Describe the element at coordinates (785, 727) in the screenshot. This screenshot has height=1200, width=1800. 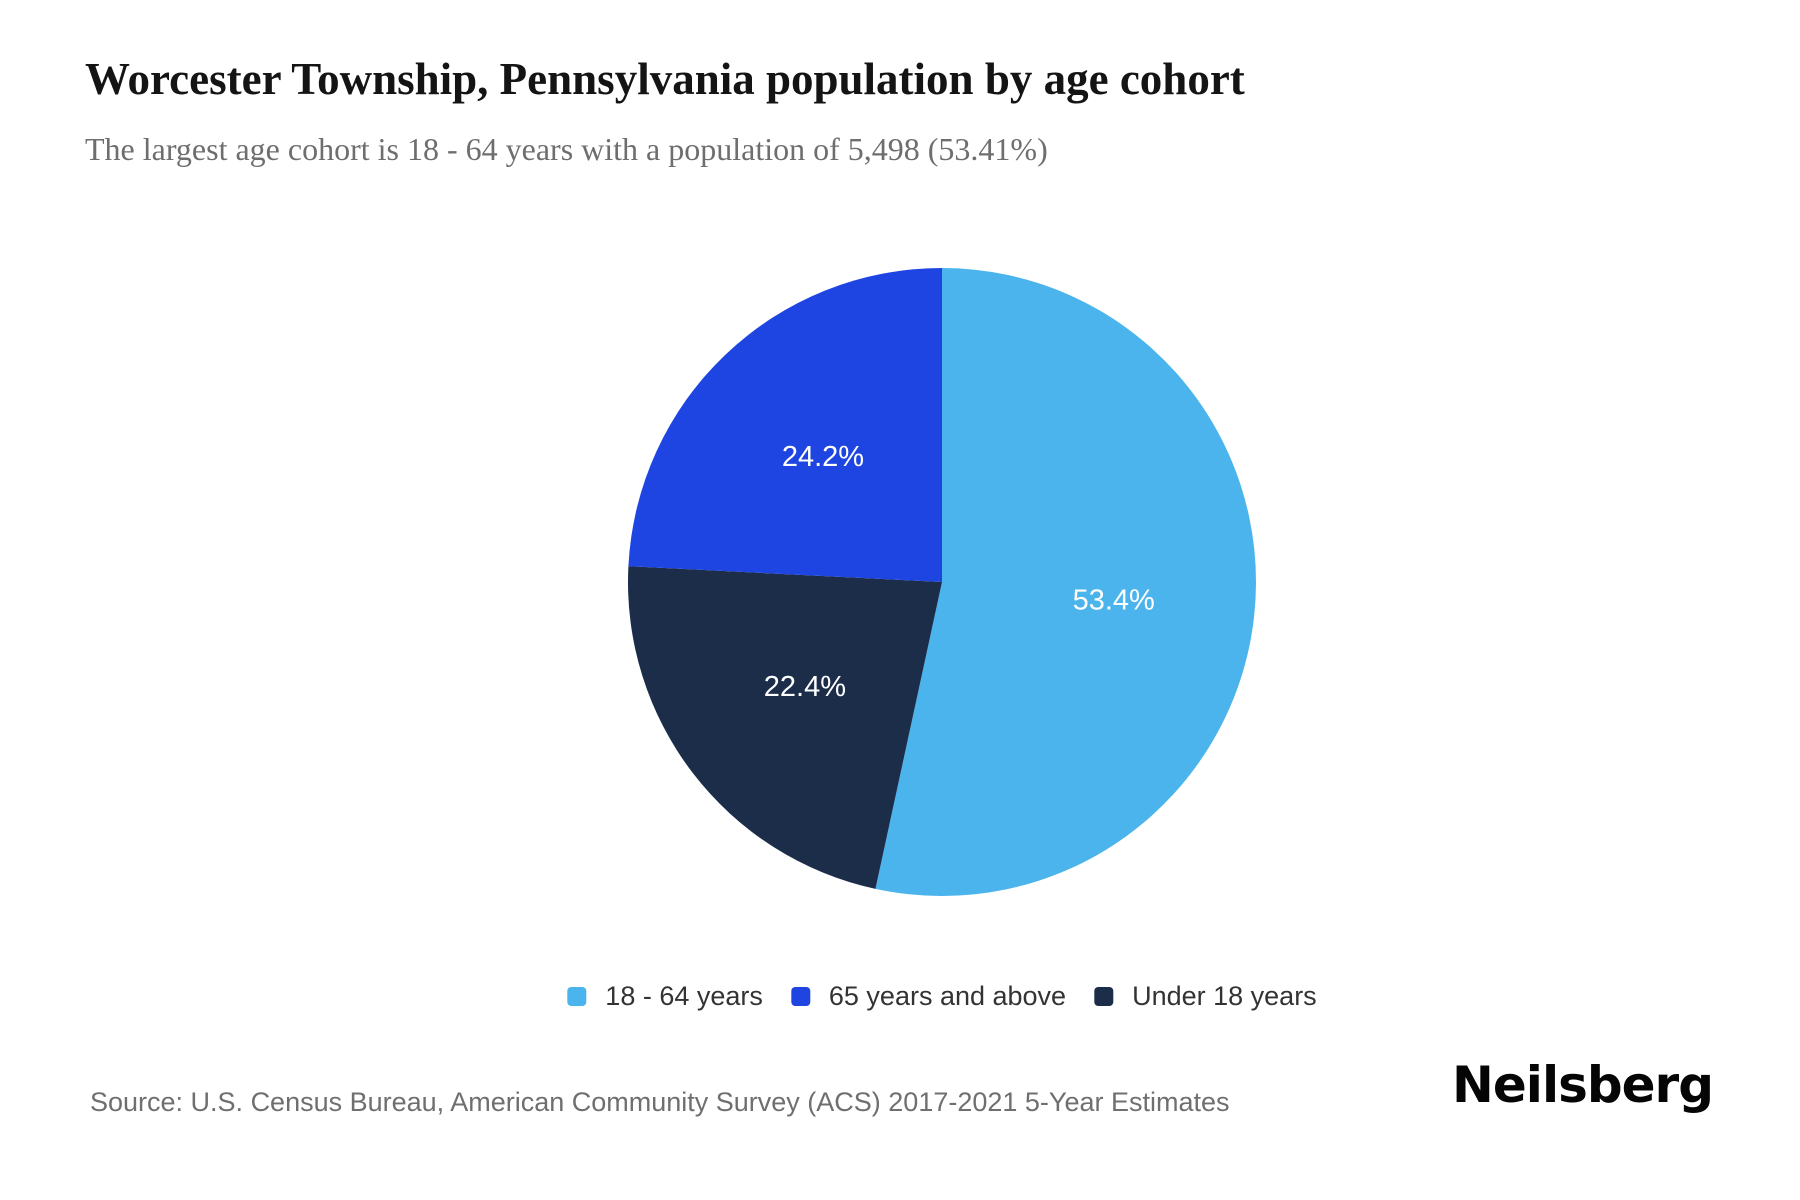
I see `pie-slice-under-18-years` at that location.